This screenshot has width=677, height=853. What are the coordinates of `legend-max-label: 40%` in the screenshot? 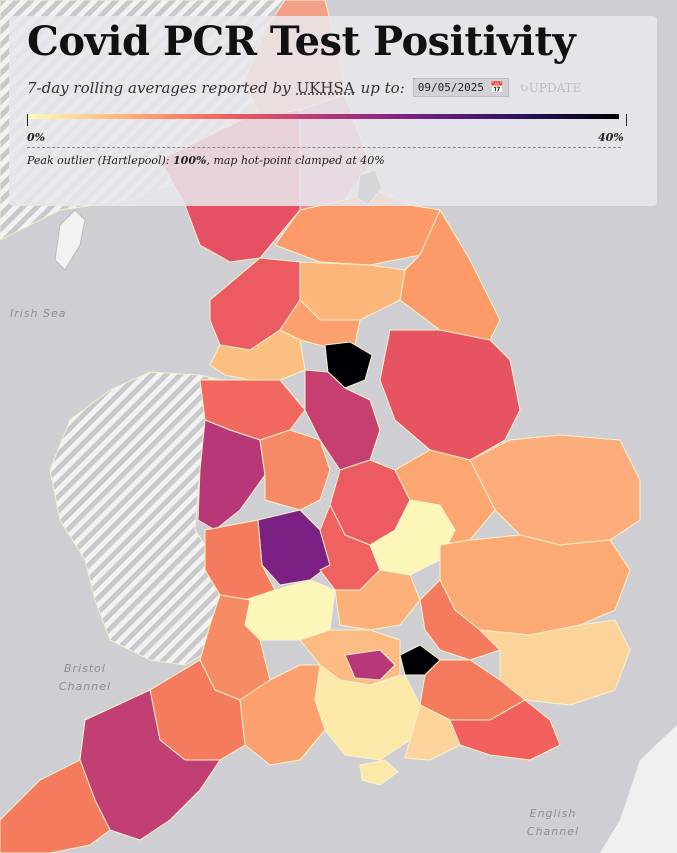 It's located at (611, 137).